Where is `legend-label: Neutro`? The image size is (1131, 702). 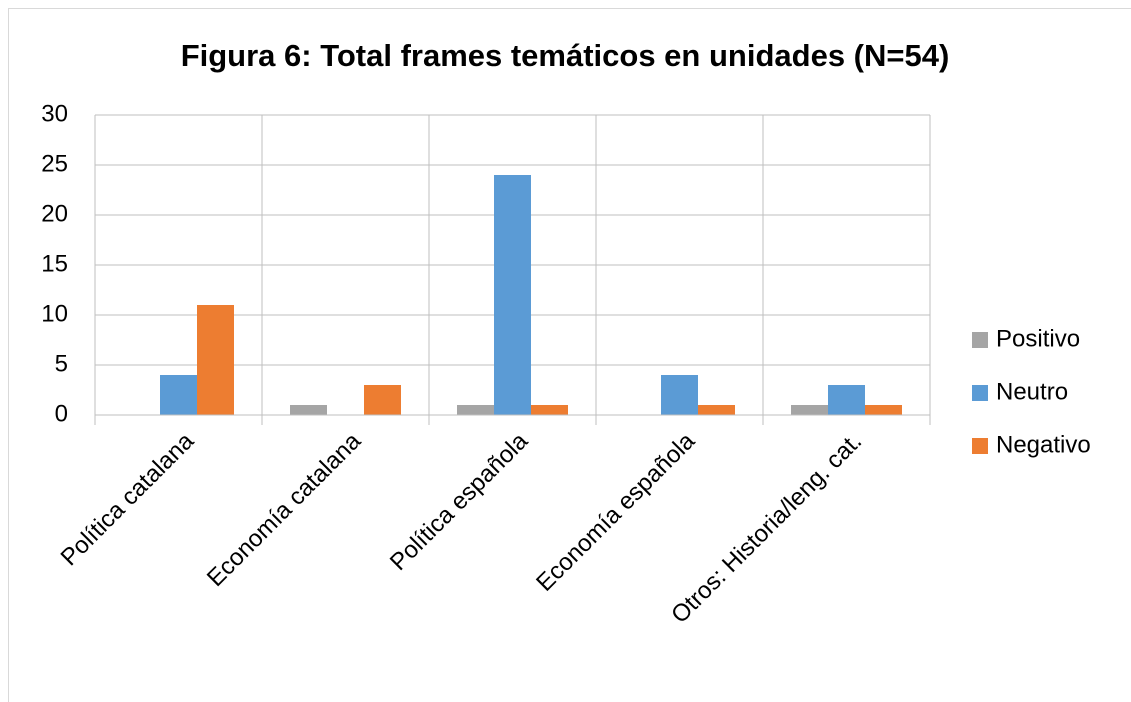
legend-label: Neutro is located at coordinates (1032, 391).